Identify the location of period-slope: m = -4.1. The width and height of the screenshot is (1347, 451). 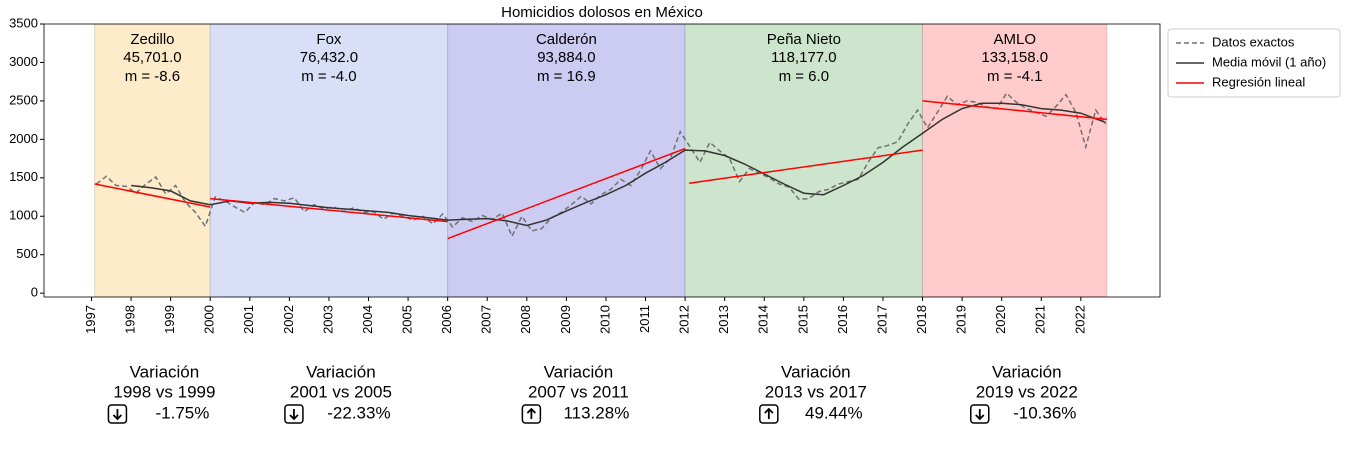
(1014, 76).